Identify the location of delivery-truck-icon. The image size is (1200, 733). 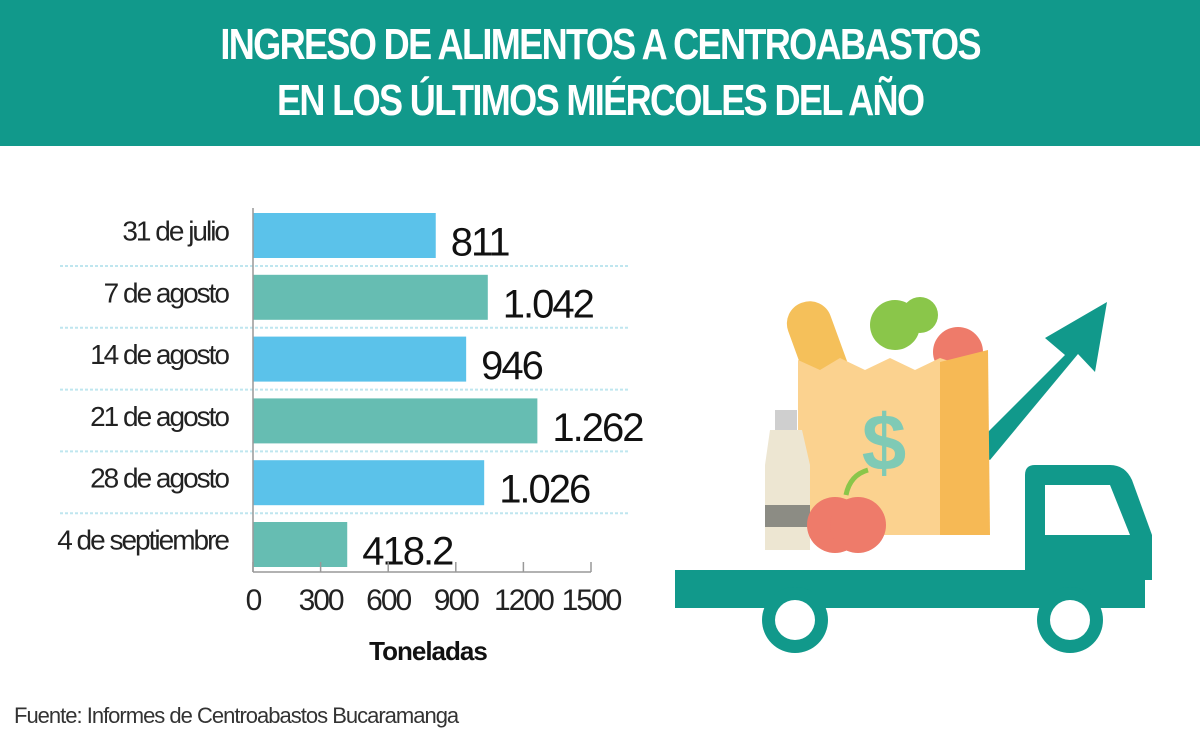
(913, 559).